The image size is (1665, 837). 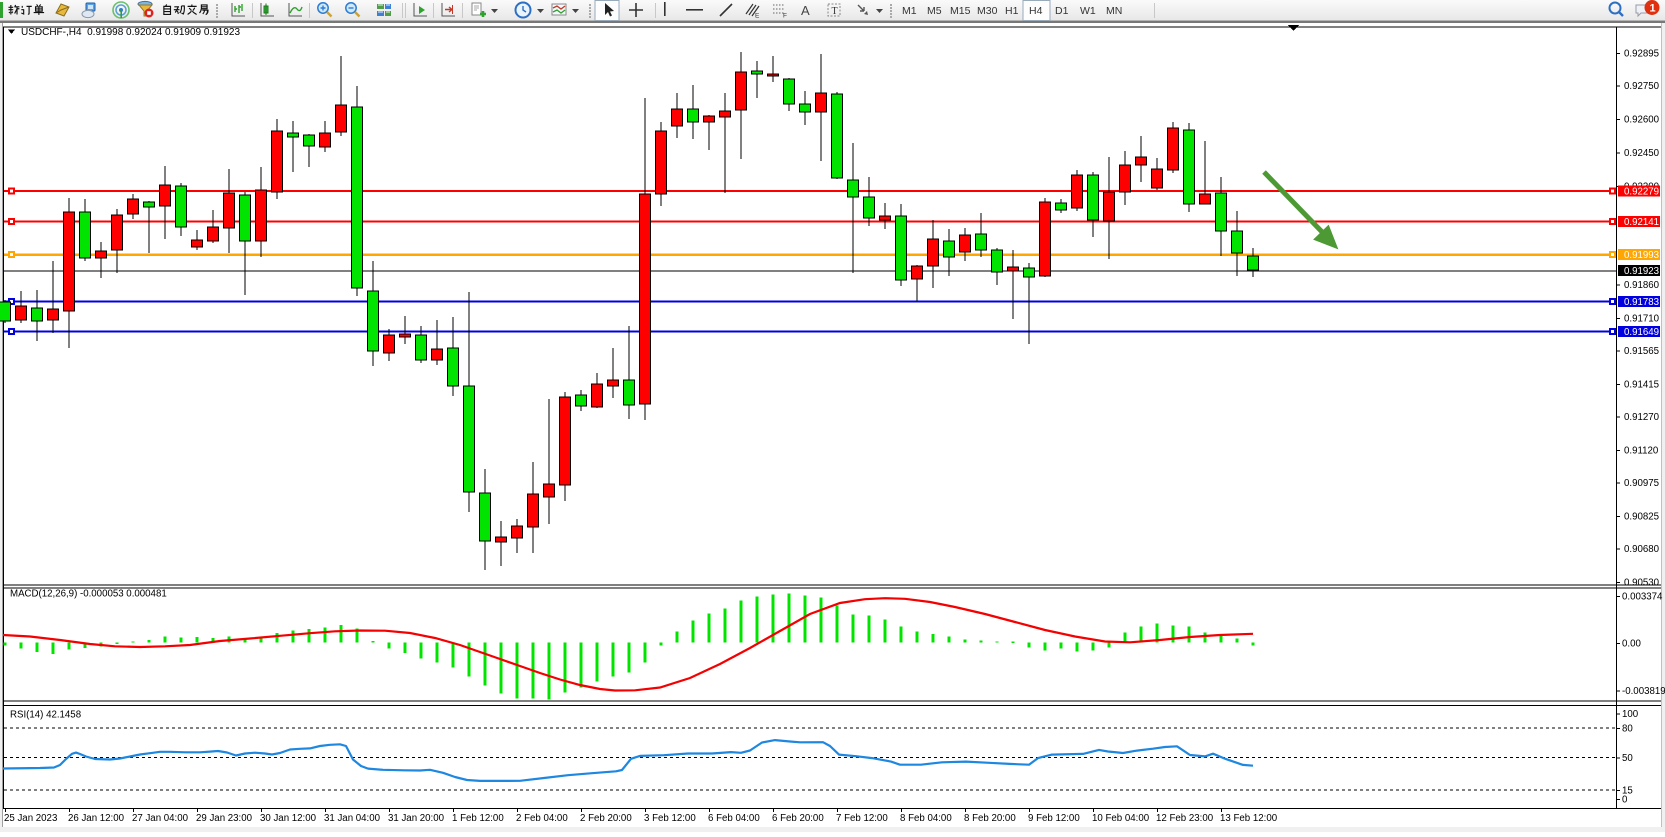 What do you see at coordinates (1641, 191) in the screenshot?
I see `svg-text: 0.92279` at bounding box center [1641, 191].